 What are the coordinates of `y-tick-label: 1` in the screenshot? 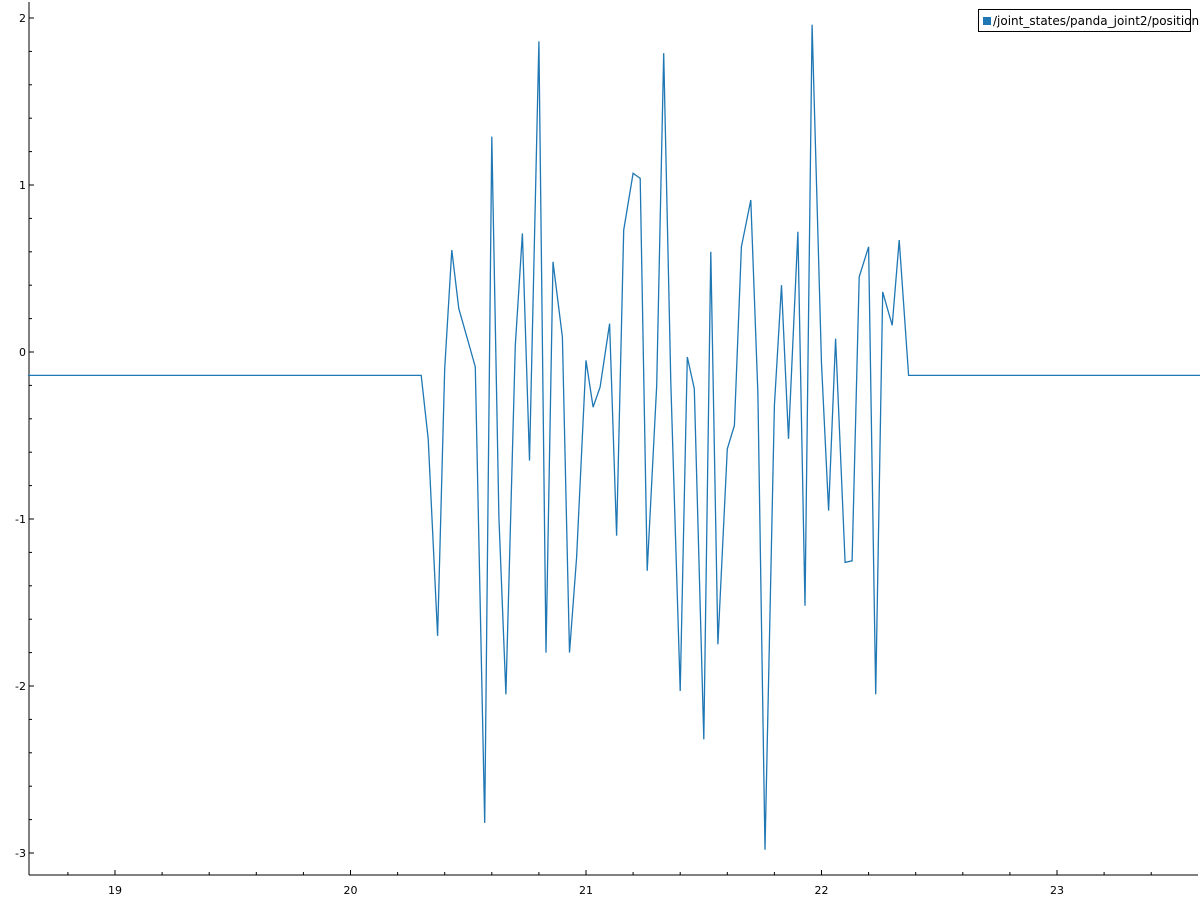 It's located at (22, 185).